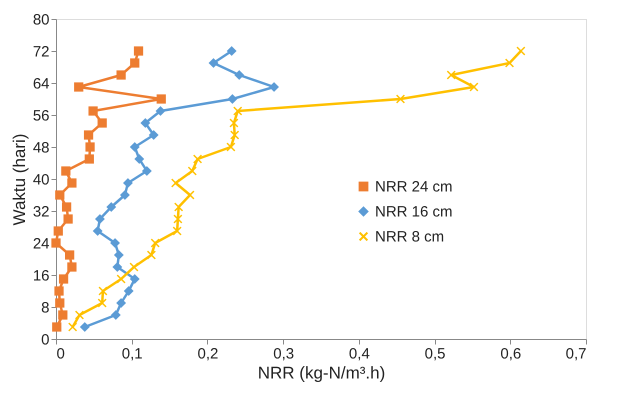 This screenshot has width=637, height=410. What do you see at coordinates (132, 354) in the screenshot?
I see `x-tick-label: 0,1` at bounding box center [132, 354].